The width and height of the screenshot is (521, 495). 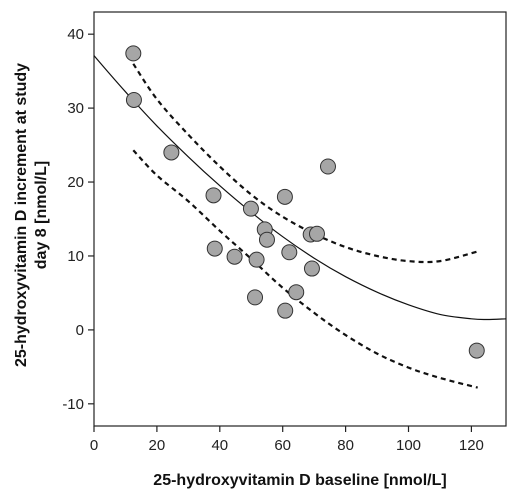 What do you see at coordinates (75, 108) in the screenshot?
I see `y-tick-label: 30` at bounding box center [75, 108].